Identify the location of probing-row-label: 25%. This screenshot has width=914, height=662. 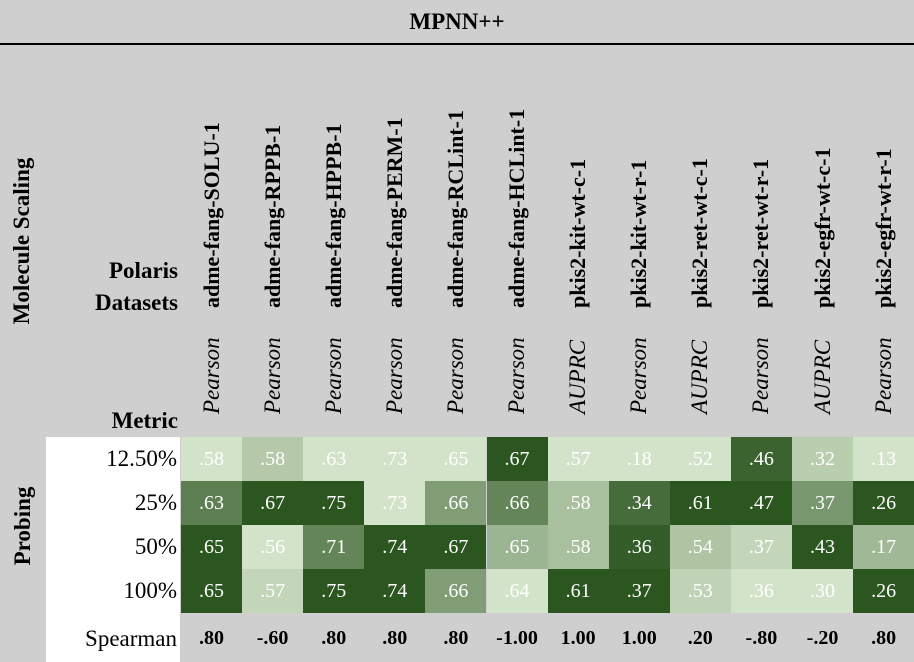
(155, 502).